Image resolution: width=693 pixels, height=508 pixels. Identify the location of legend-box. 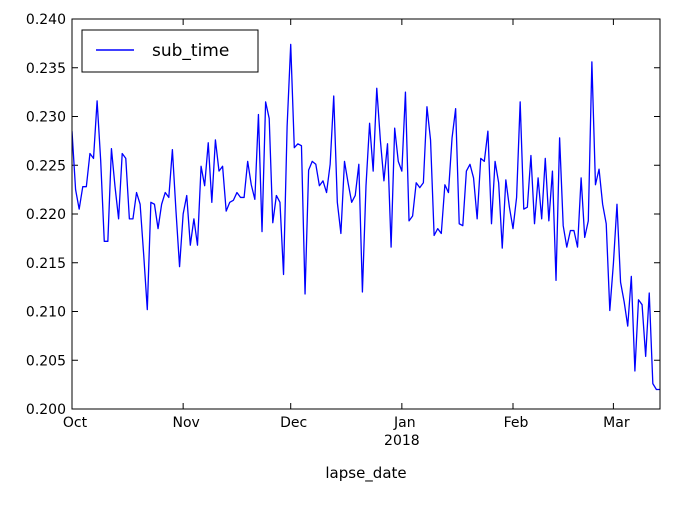
(170, 51).